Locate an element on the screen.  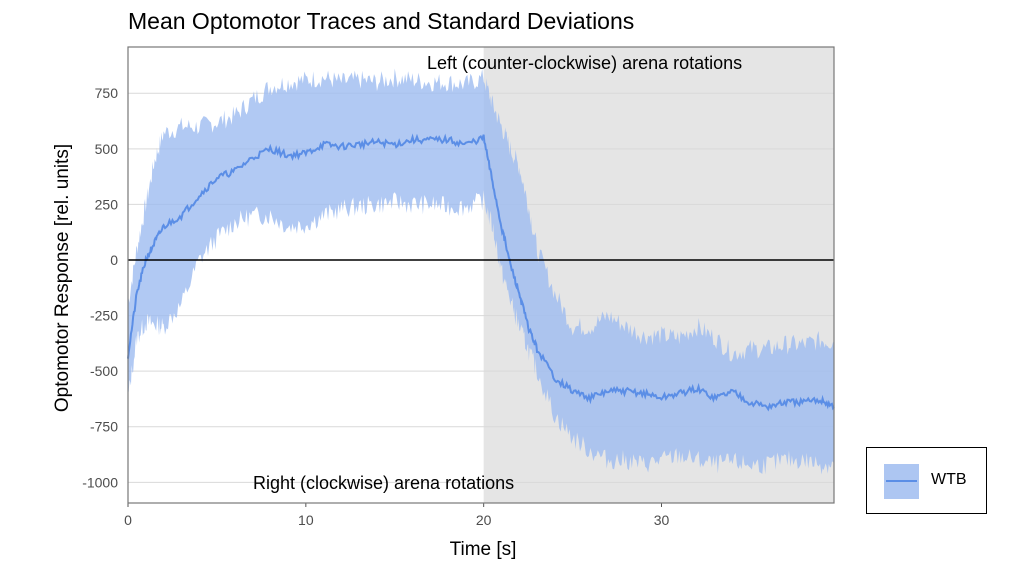
y-tick-label: 0 is located at coordinates (114, 260).